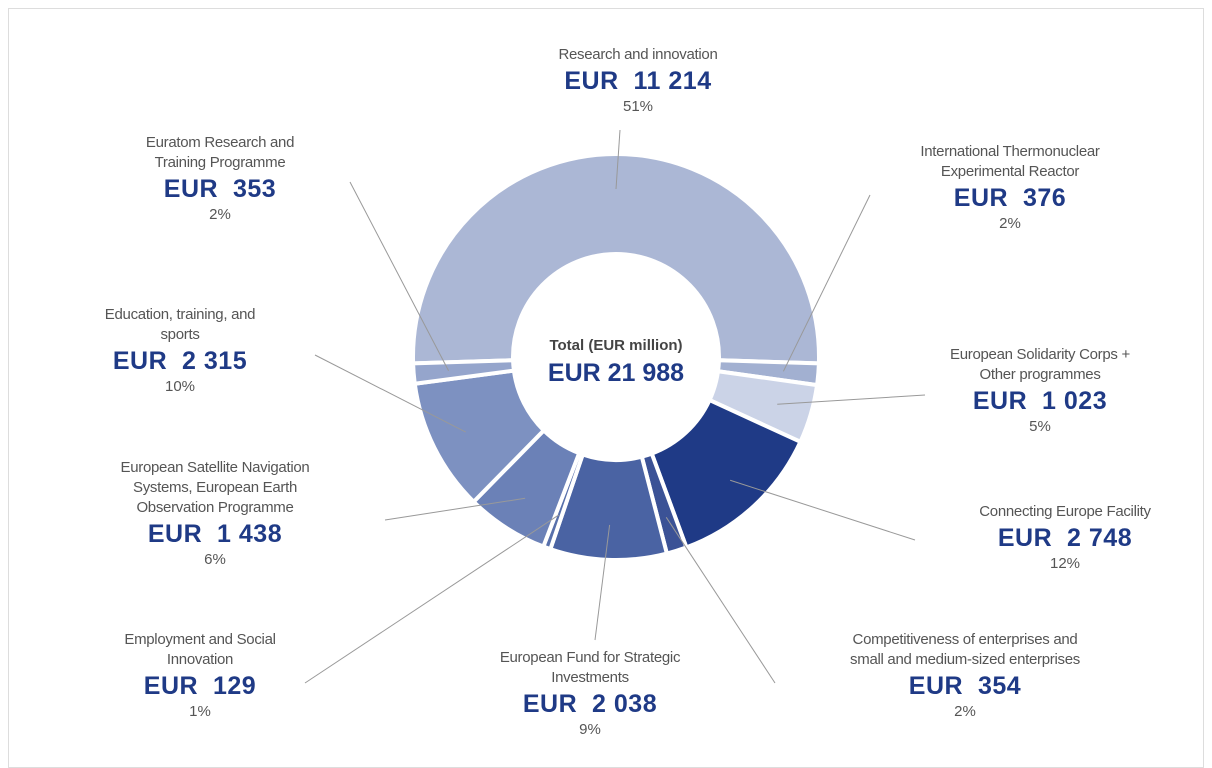 This screenshot has height=768, width=1212. I want to click on category-name: Research and innovation, so click(638, 54).